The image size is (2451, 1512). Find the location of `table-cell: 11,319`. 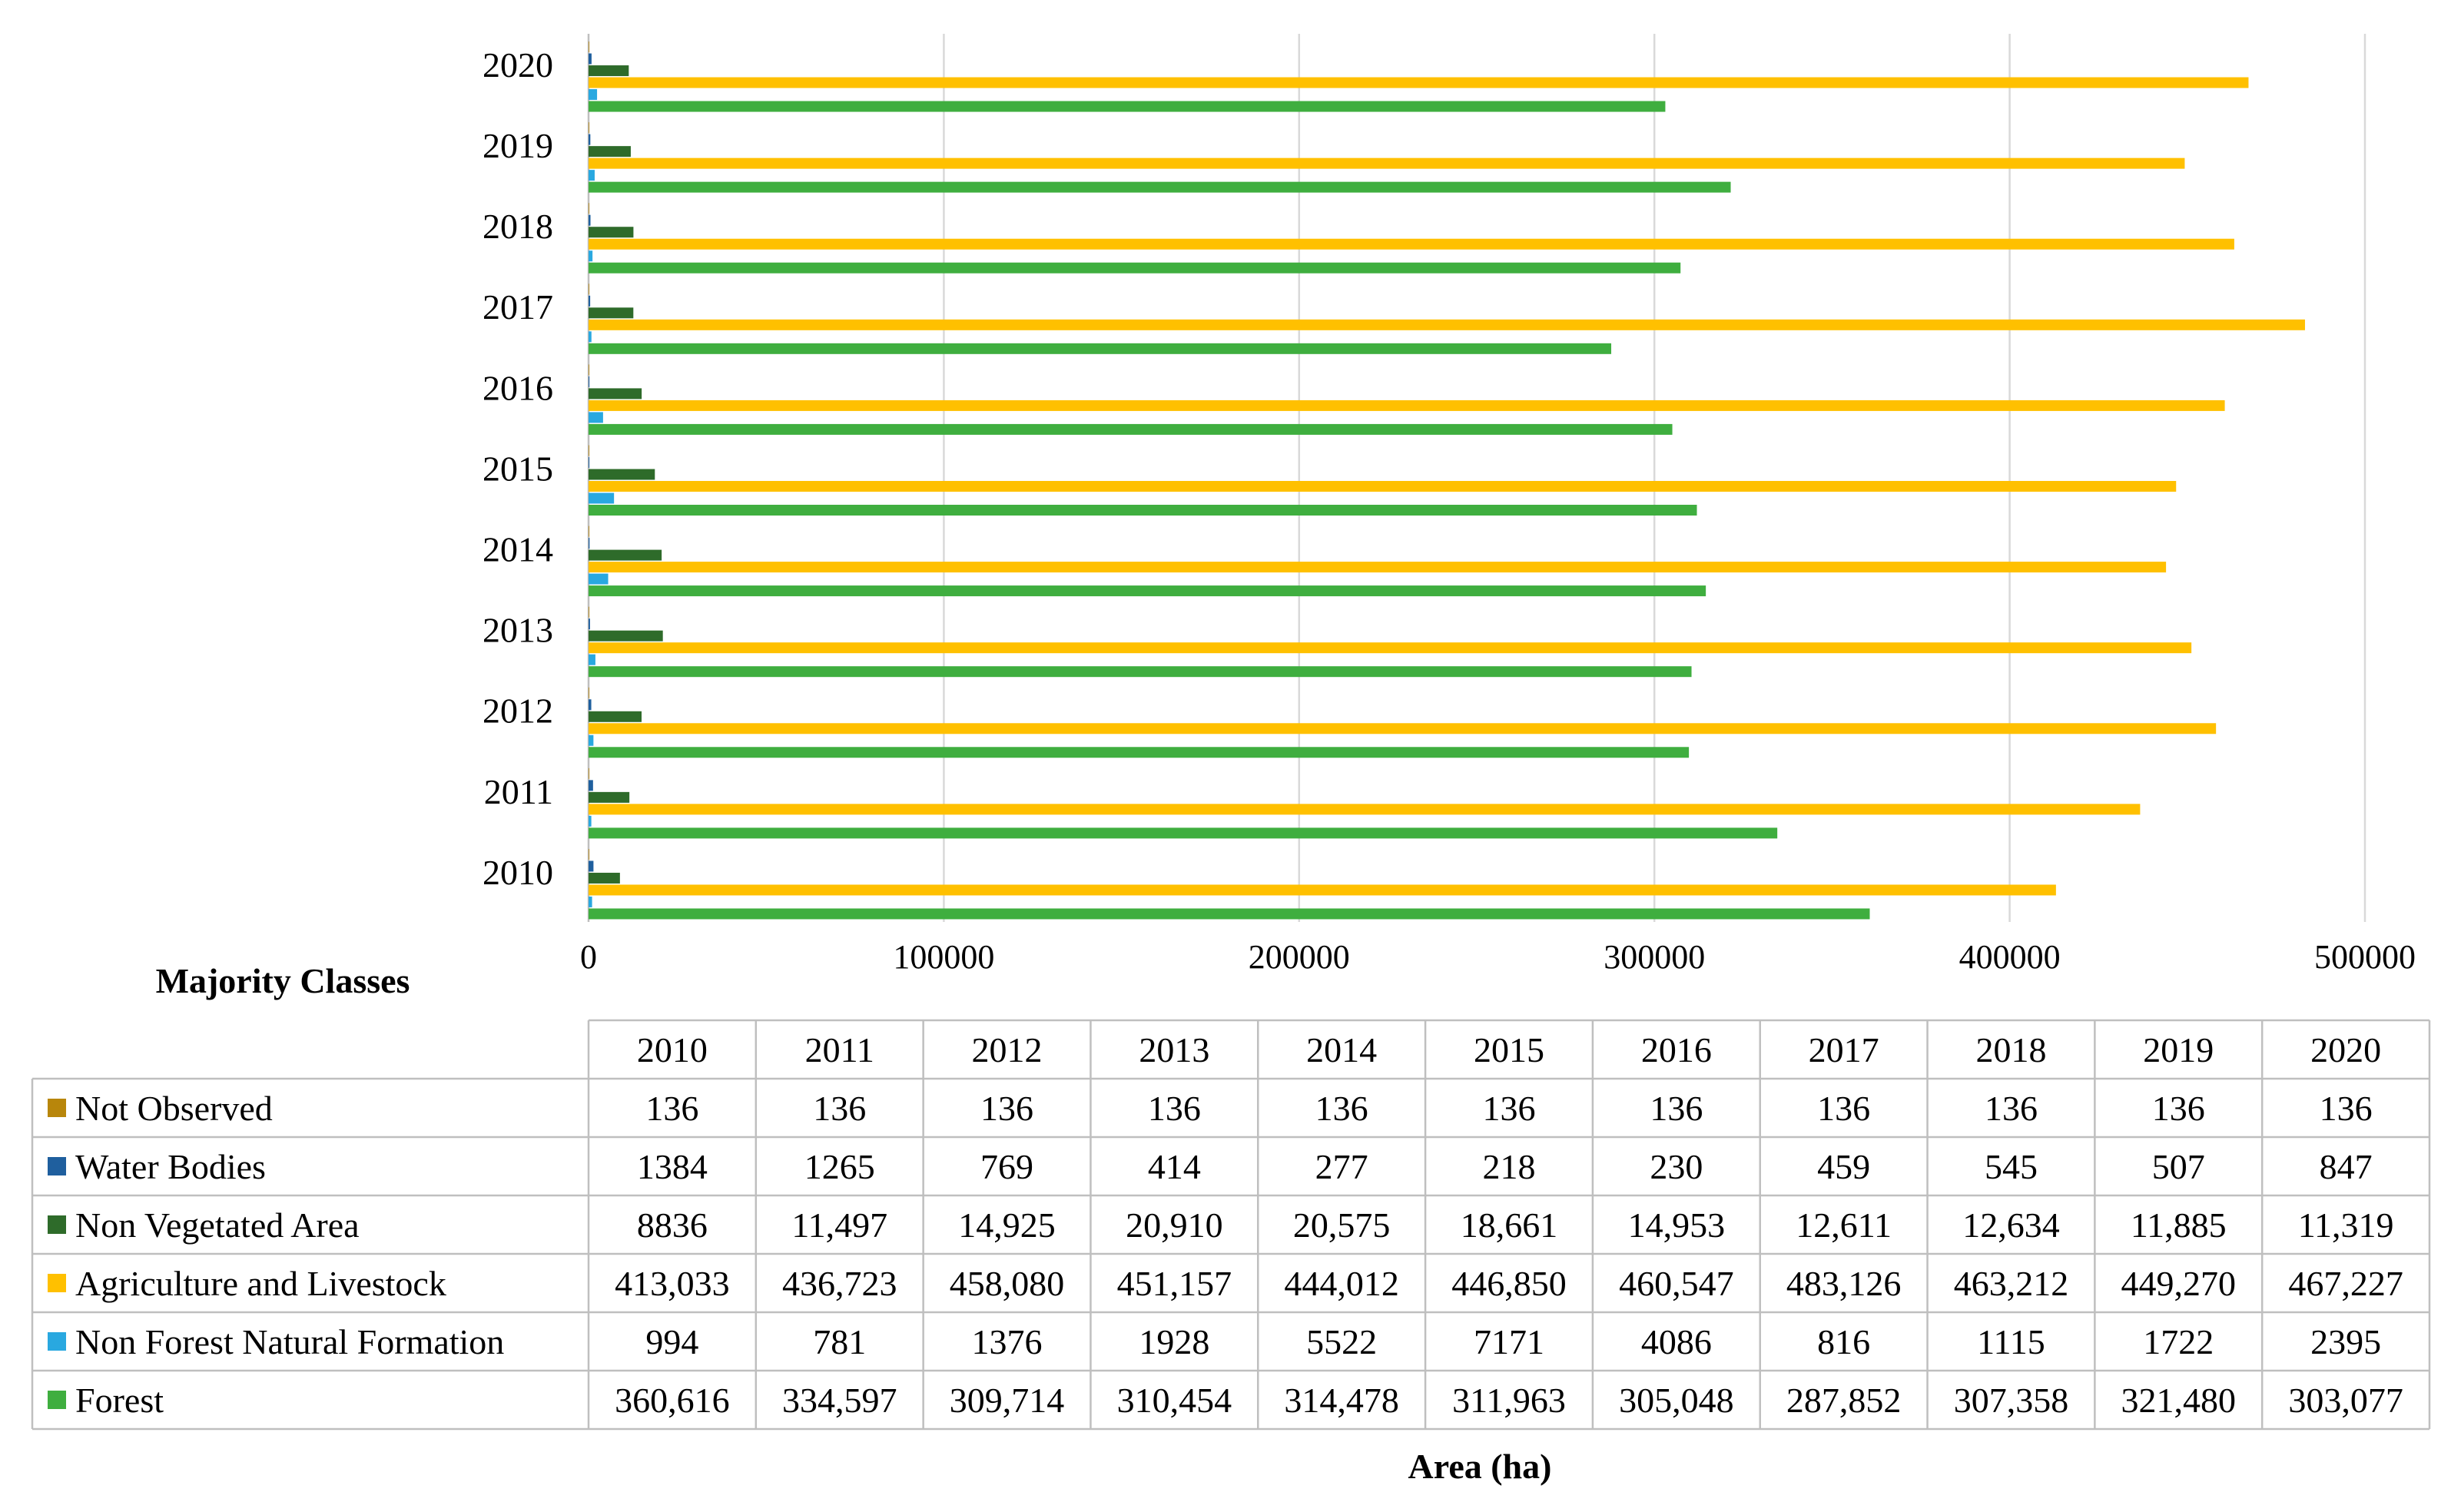

table-cell: 11,319 is located at coordinates (2346, 1225).